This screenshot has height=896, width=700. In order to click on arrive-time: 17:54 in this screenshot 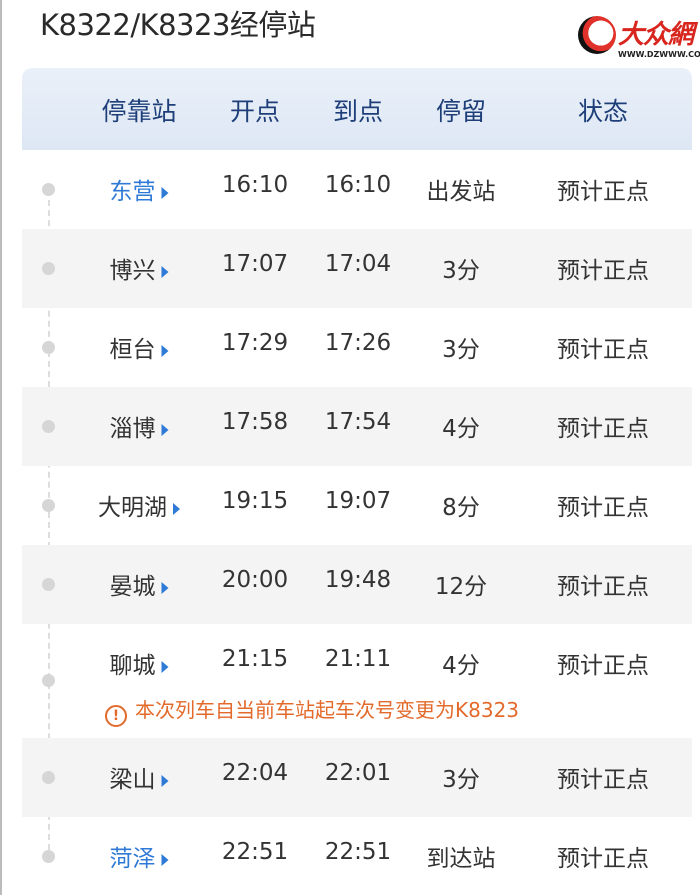, I will do `click(358, 422)`.